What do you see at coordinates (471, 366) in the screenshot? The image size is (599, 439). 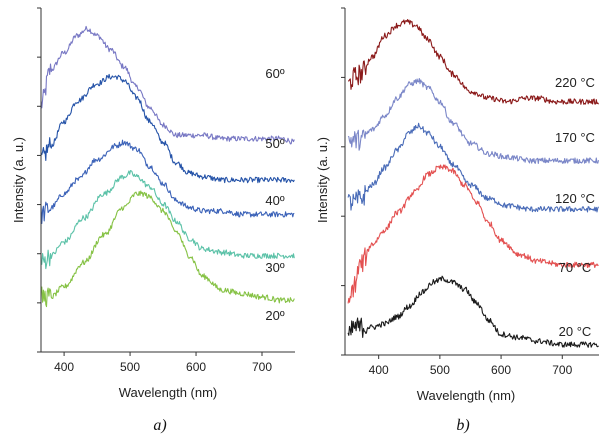 I see `panel-b-x-ticks: 400 500 600 700` at bounding box center [471, 366].